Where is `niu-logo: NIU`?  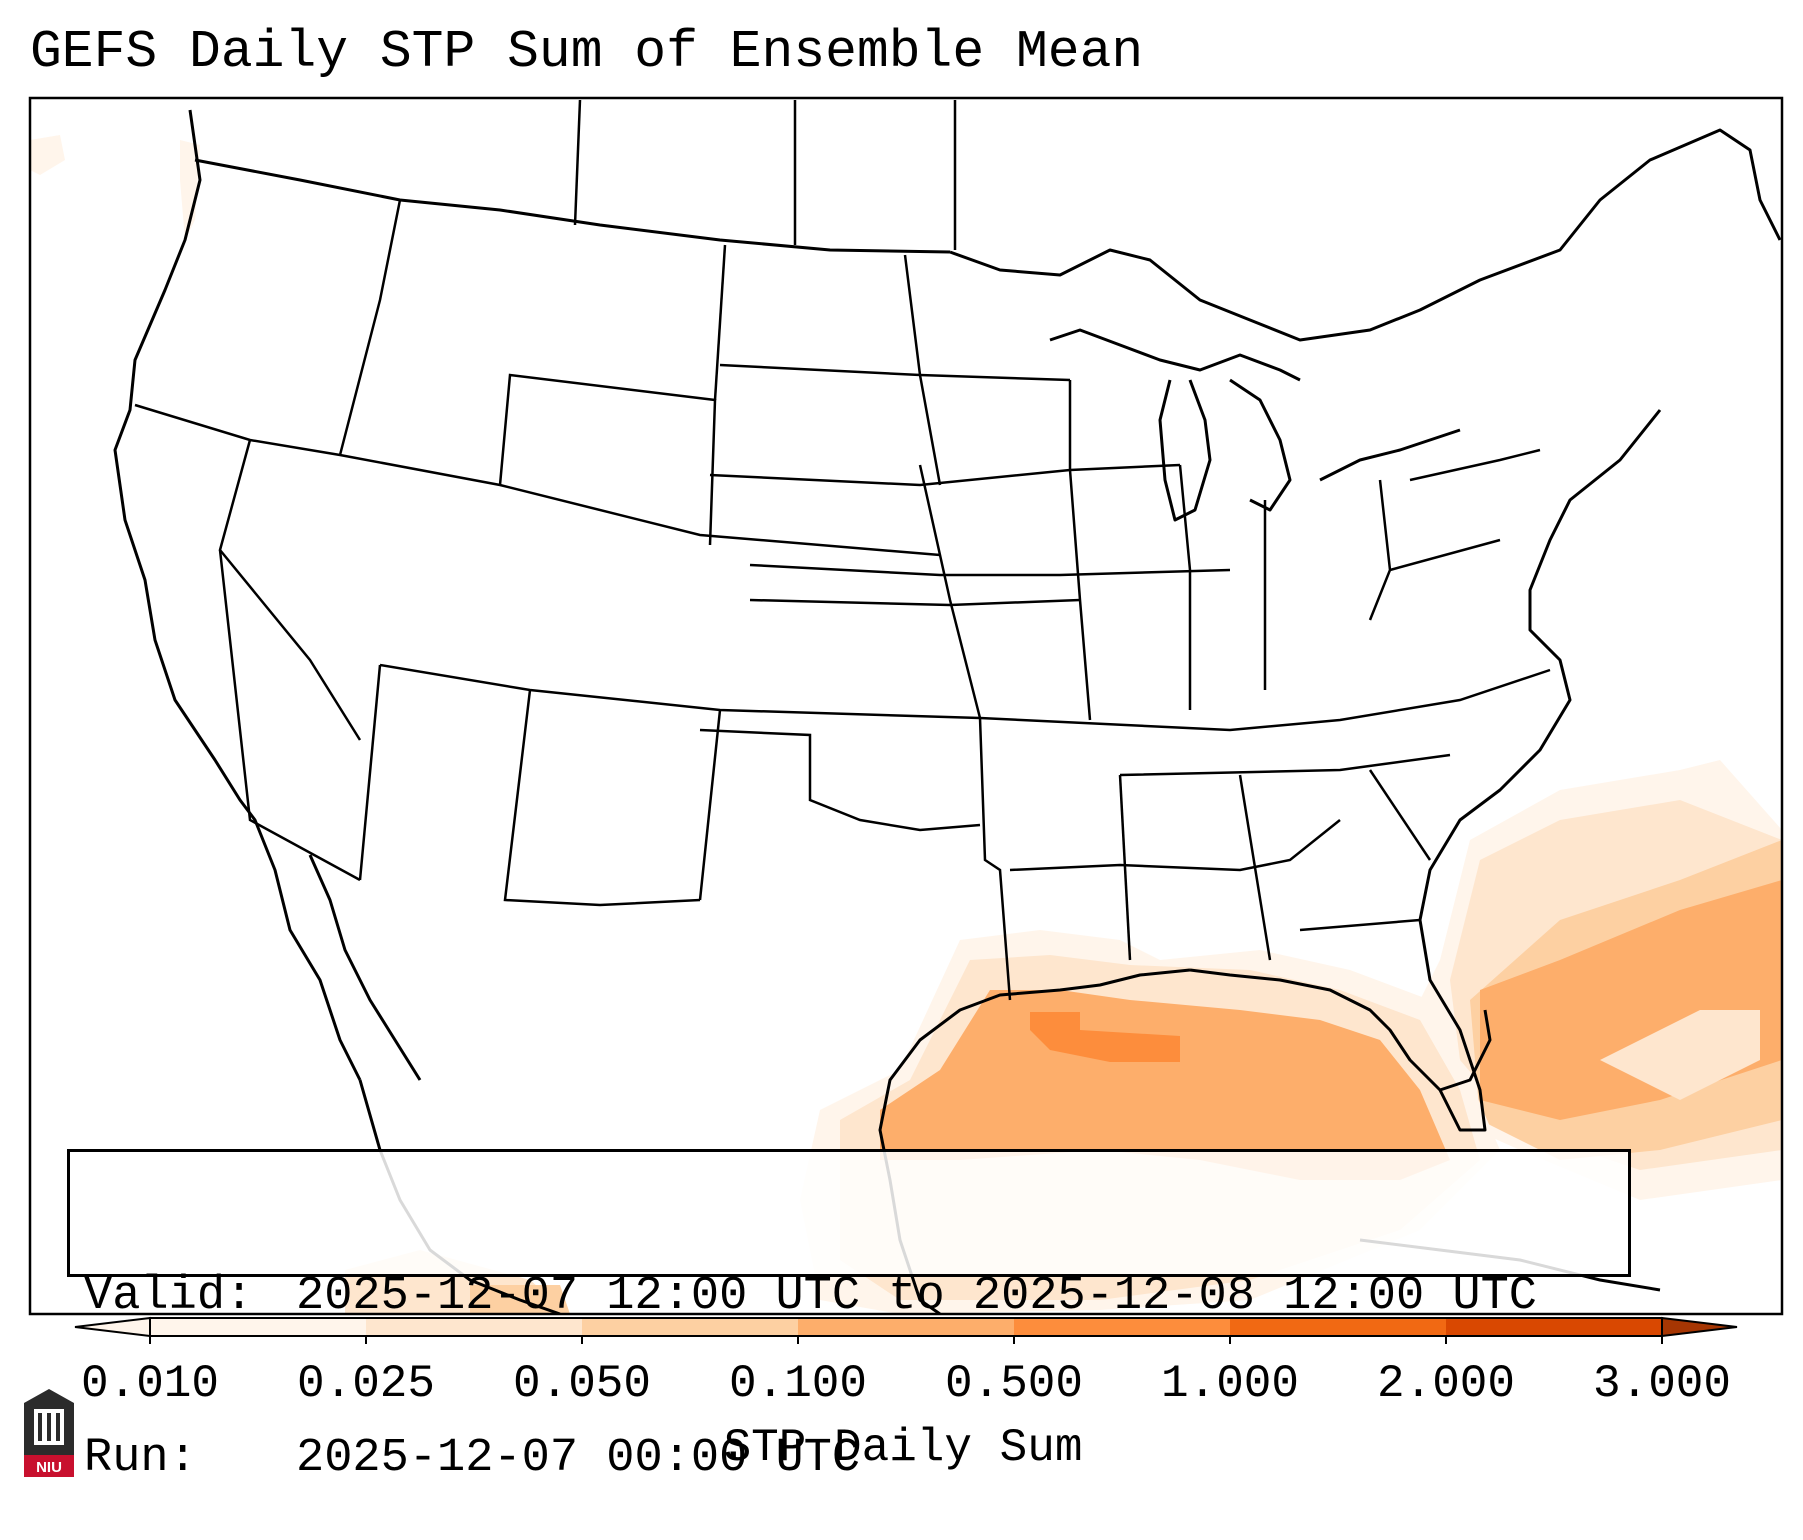 niu-logo: NIU is located at coordinates (49, 1433).